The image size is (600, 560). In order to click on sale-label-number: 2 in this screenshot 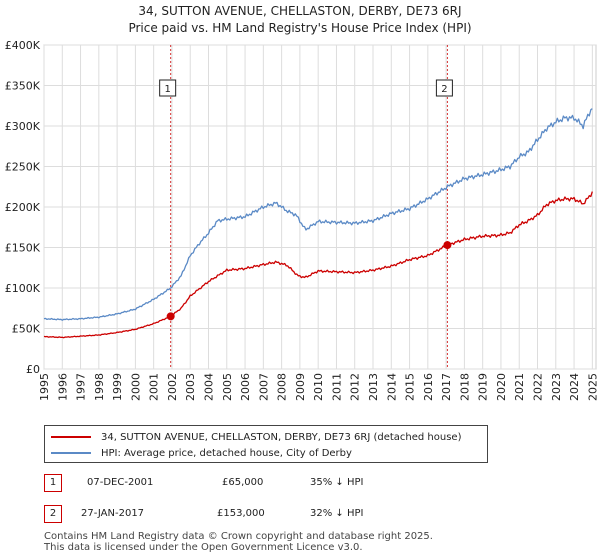, I will do `click(444, 89)`.